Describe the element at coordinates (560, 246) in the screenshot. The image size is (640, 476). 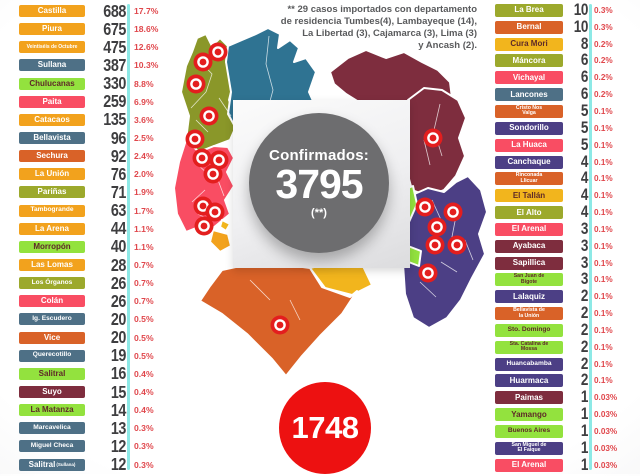
I see `district-row: Ayabaca 3 0.1%` at that location.